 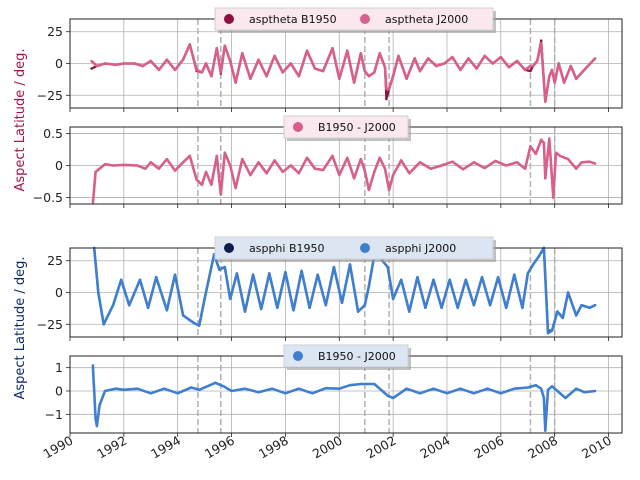 What do you see at coordinates (381, 447) in the screenshot?
I see `x-tick-label: 2002` at bounding box center [381, 447].